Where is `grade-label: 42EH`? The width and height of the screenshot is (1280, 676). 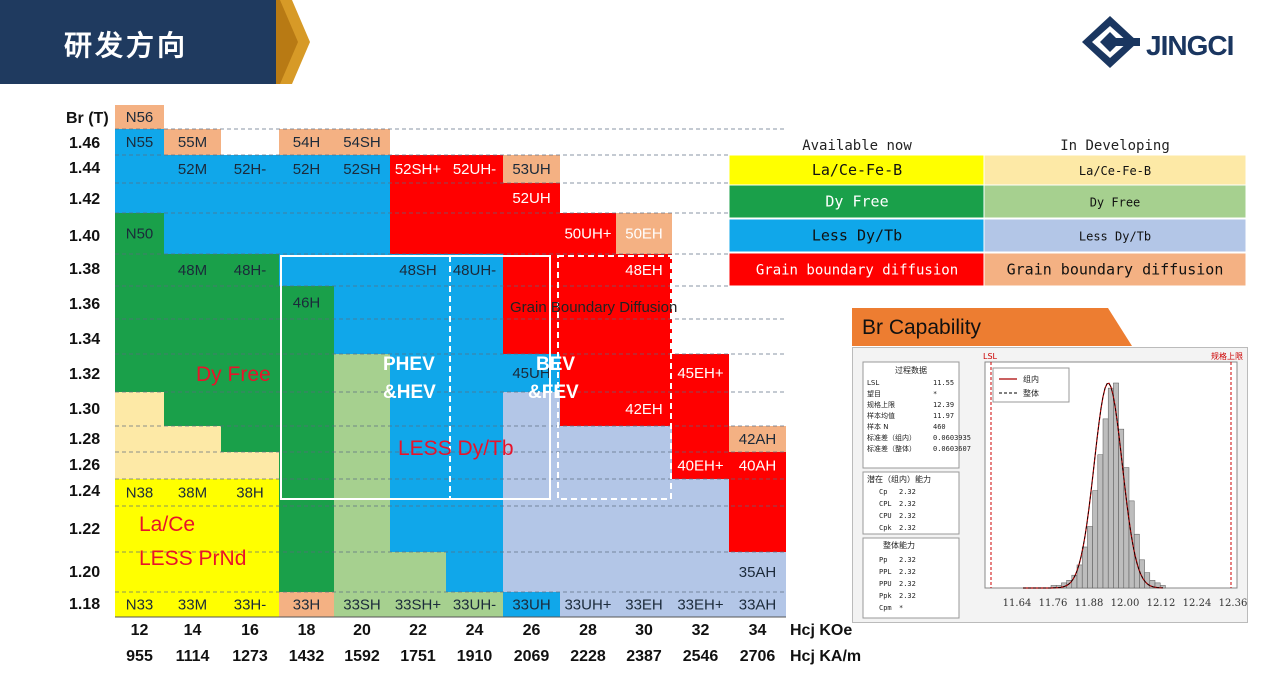 grade-label: 42EH is located at coordinates (644, 409).